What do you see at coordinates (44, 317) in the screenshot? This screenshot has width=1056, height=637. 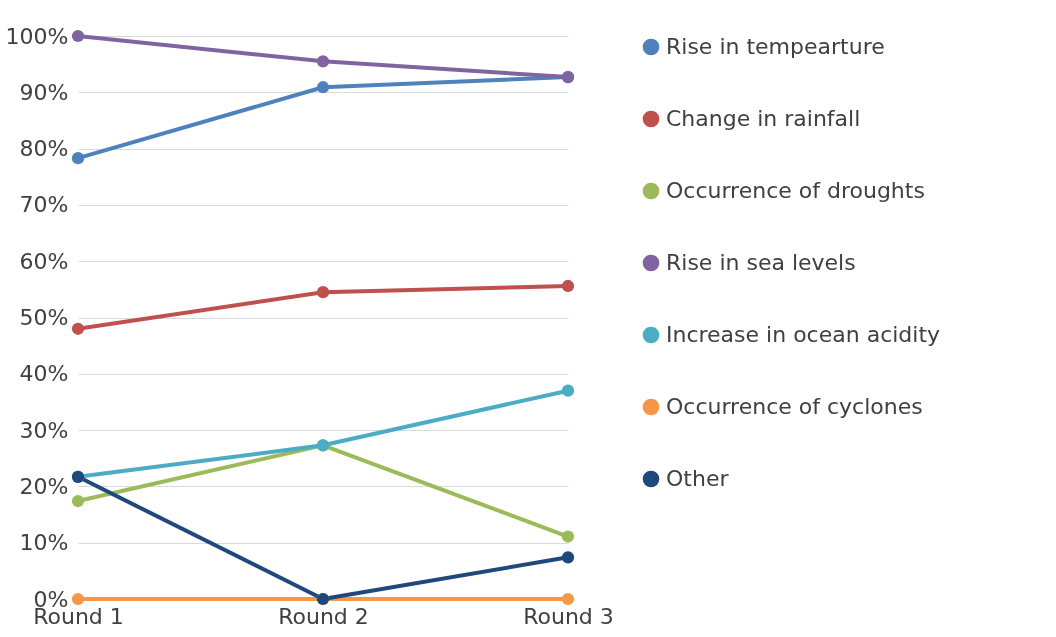 I see `y-tick-label: 50%` at bounding box center [44, 317].